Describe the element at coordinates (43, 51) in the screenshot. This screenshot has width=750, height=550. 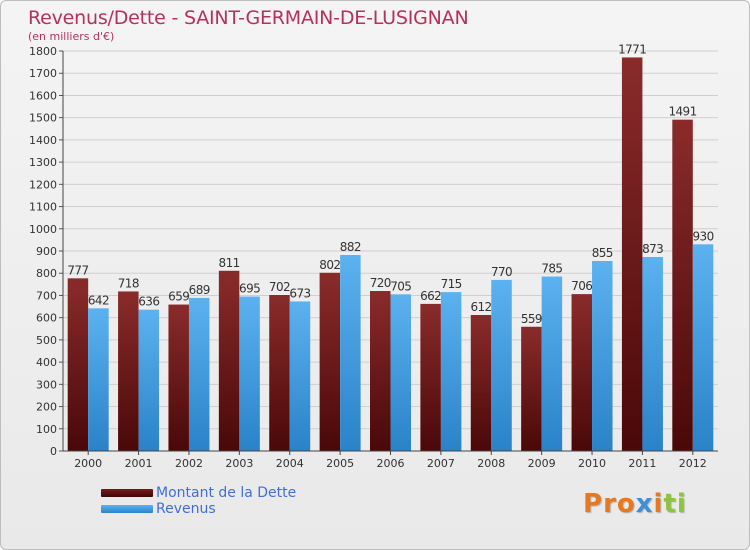
I see `y-tick-label: 1800` at that location.